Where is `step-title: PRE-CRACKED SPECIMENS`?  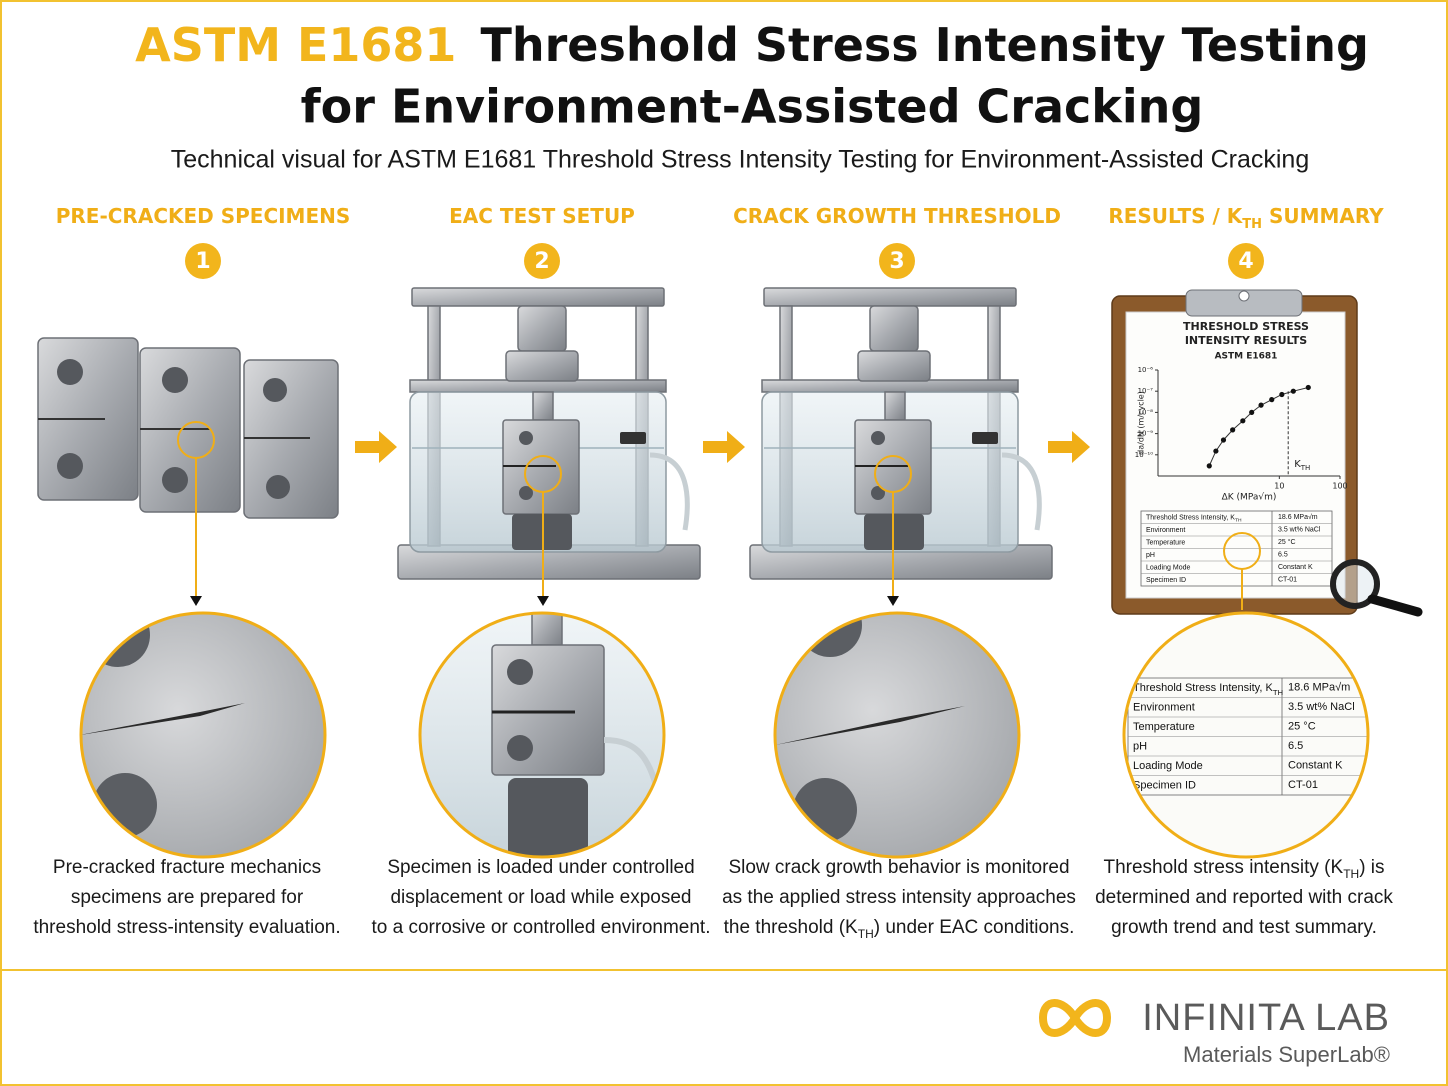 step-title: PRE-CRACKED SPECIMENS is located at coordinates (203, 216).